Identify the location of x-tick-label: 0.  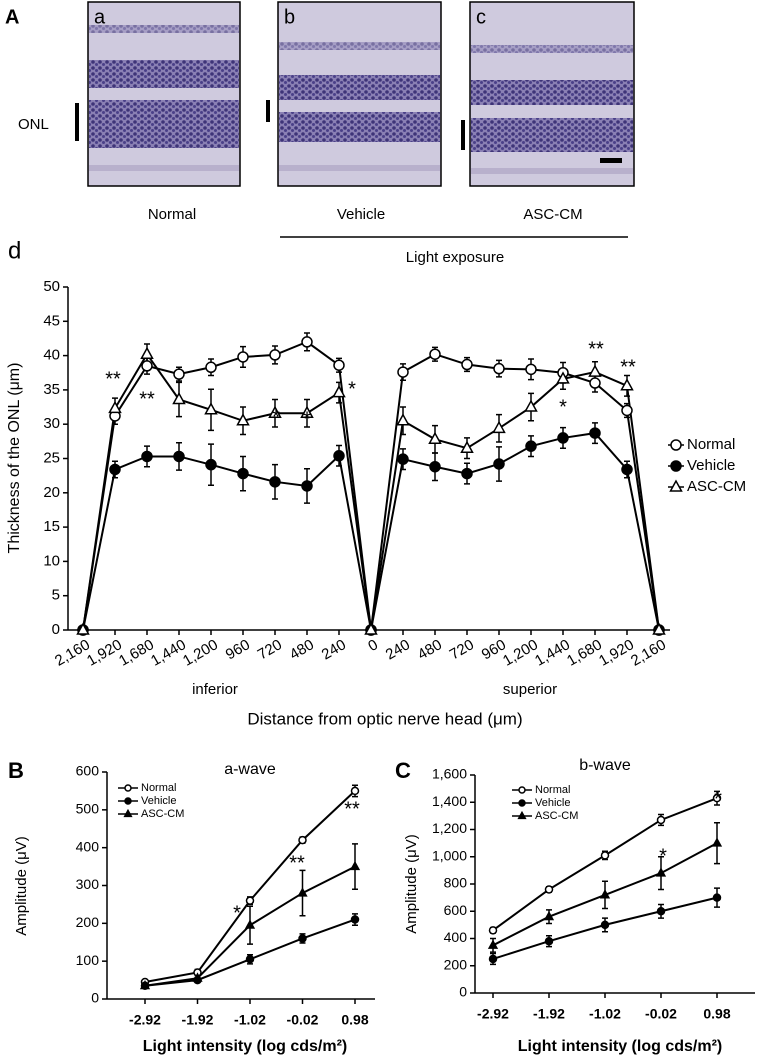
(373, 645).